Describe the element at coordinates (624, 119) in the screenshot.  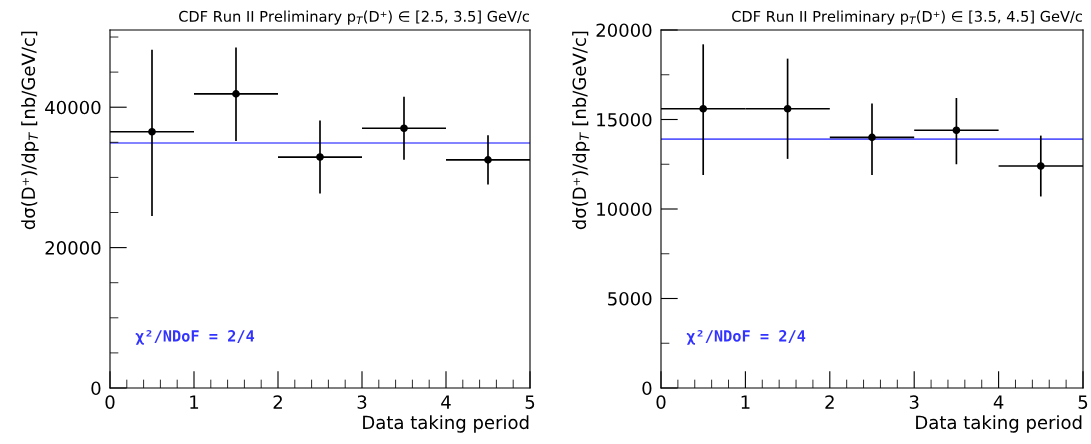
I see `y-tick-label: 15000` at that location.